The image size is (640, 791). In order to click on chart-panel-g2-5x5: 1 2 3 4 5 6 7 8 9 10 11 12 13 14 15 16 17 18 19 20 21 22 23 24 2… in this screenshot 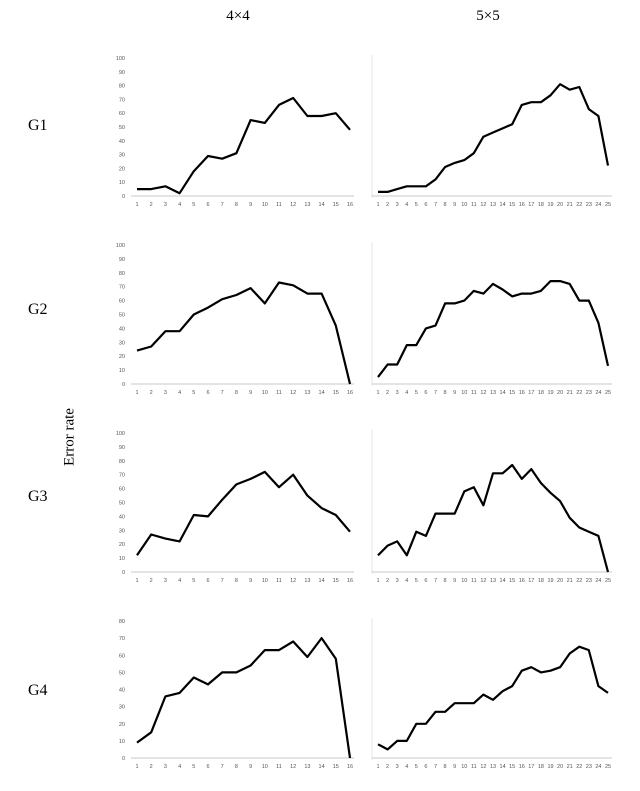, I will do `click(491, 319)`.